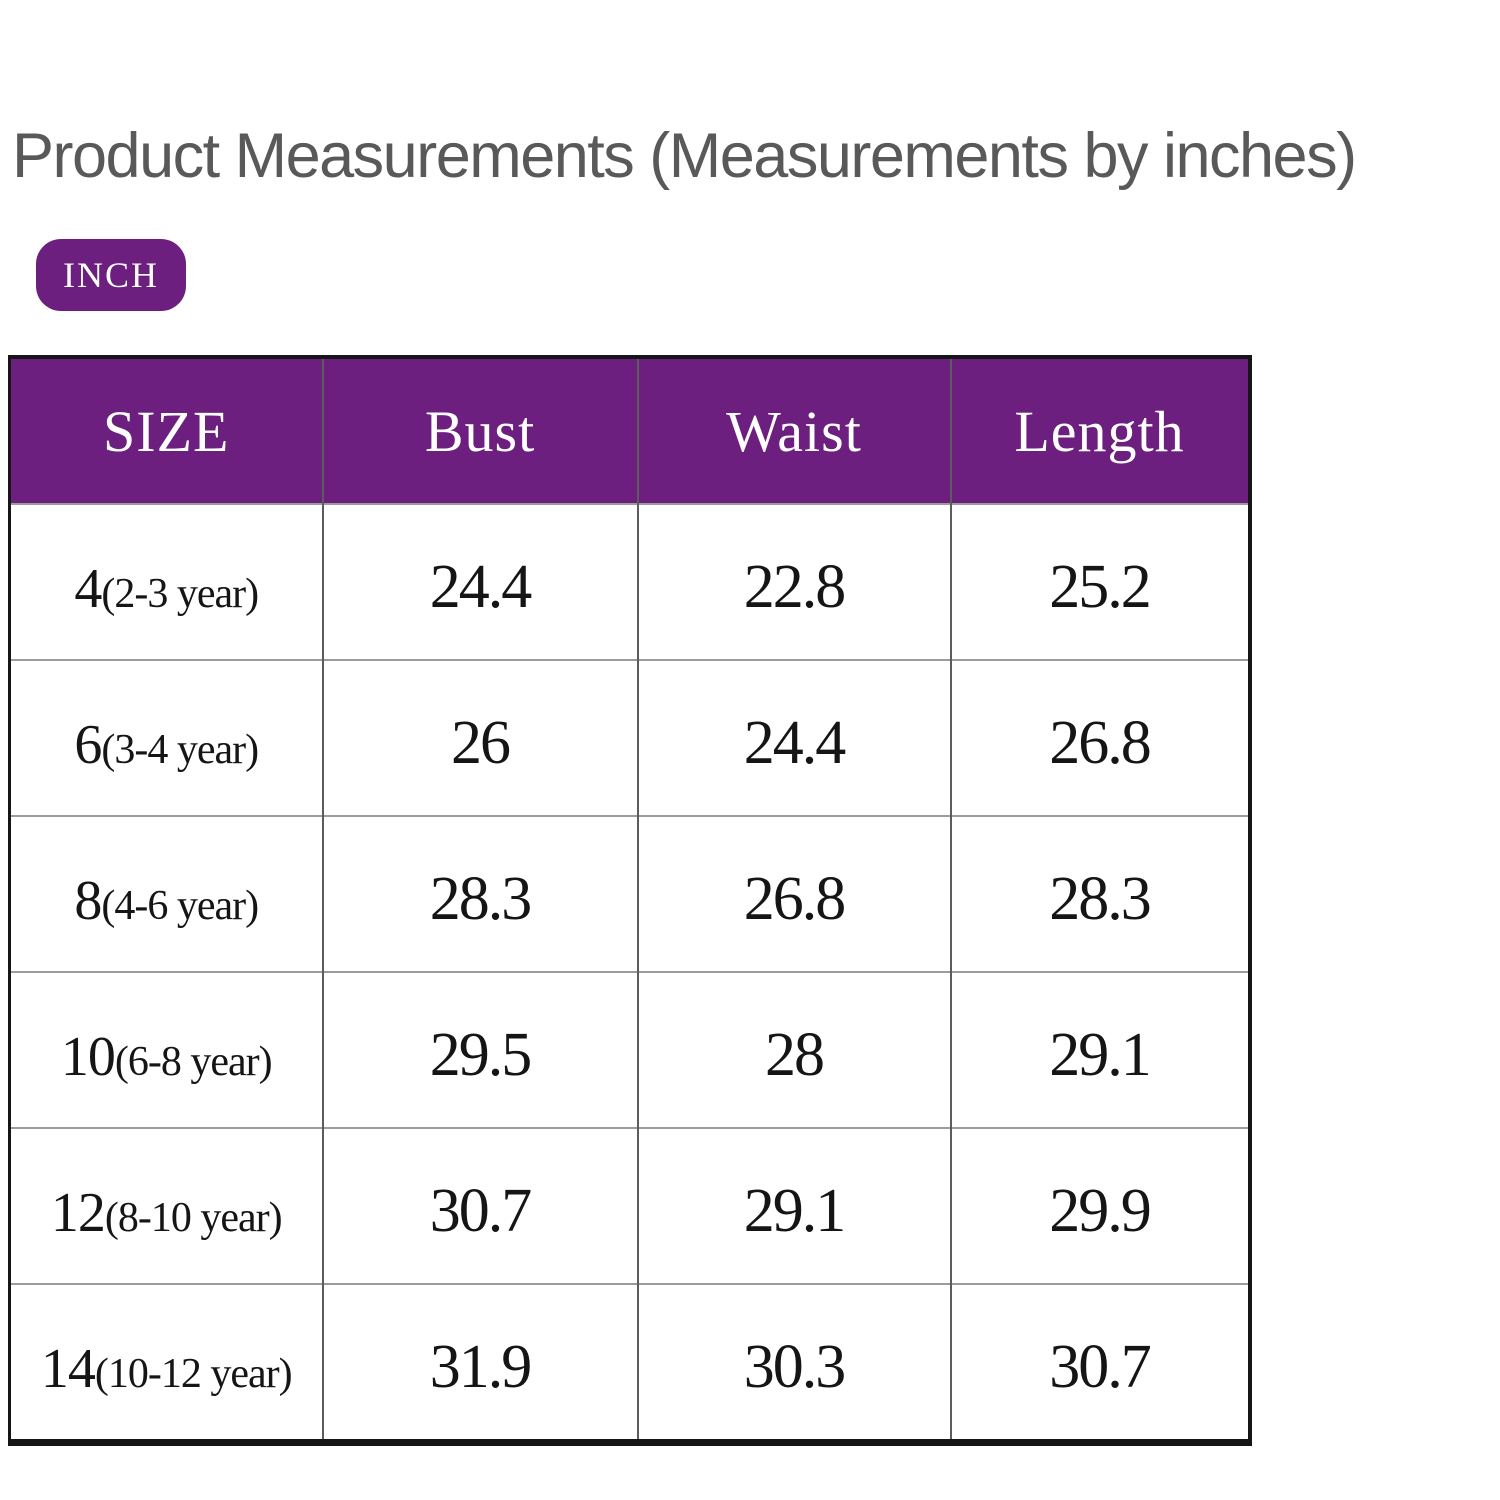 This screenshot has width=1500, height=1500. I want to click on size-age-range: (8-10 year), so click(193, 1218).